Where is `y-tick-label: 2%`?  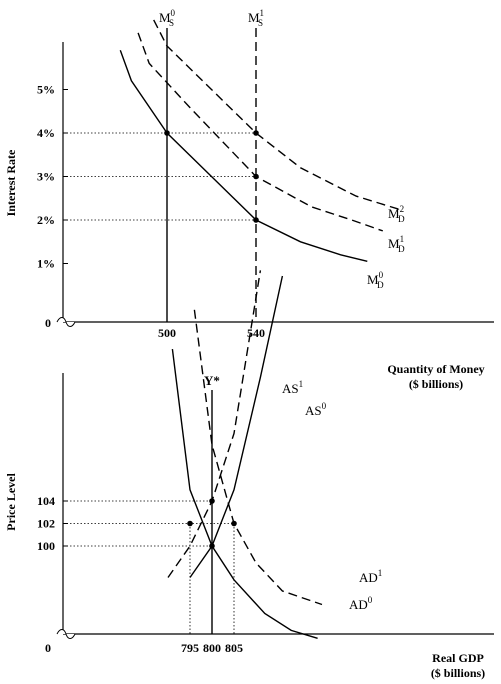
y-tick-label: 2% is located at coordinates (46, 220).